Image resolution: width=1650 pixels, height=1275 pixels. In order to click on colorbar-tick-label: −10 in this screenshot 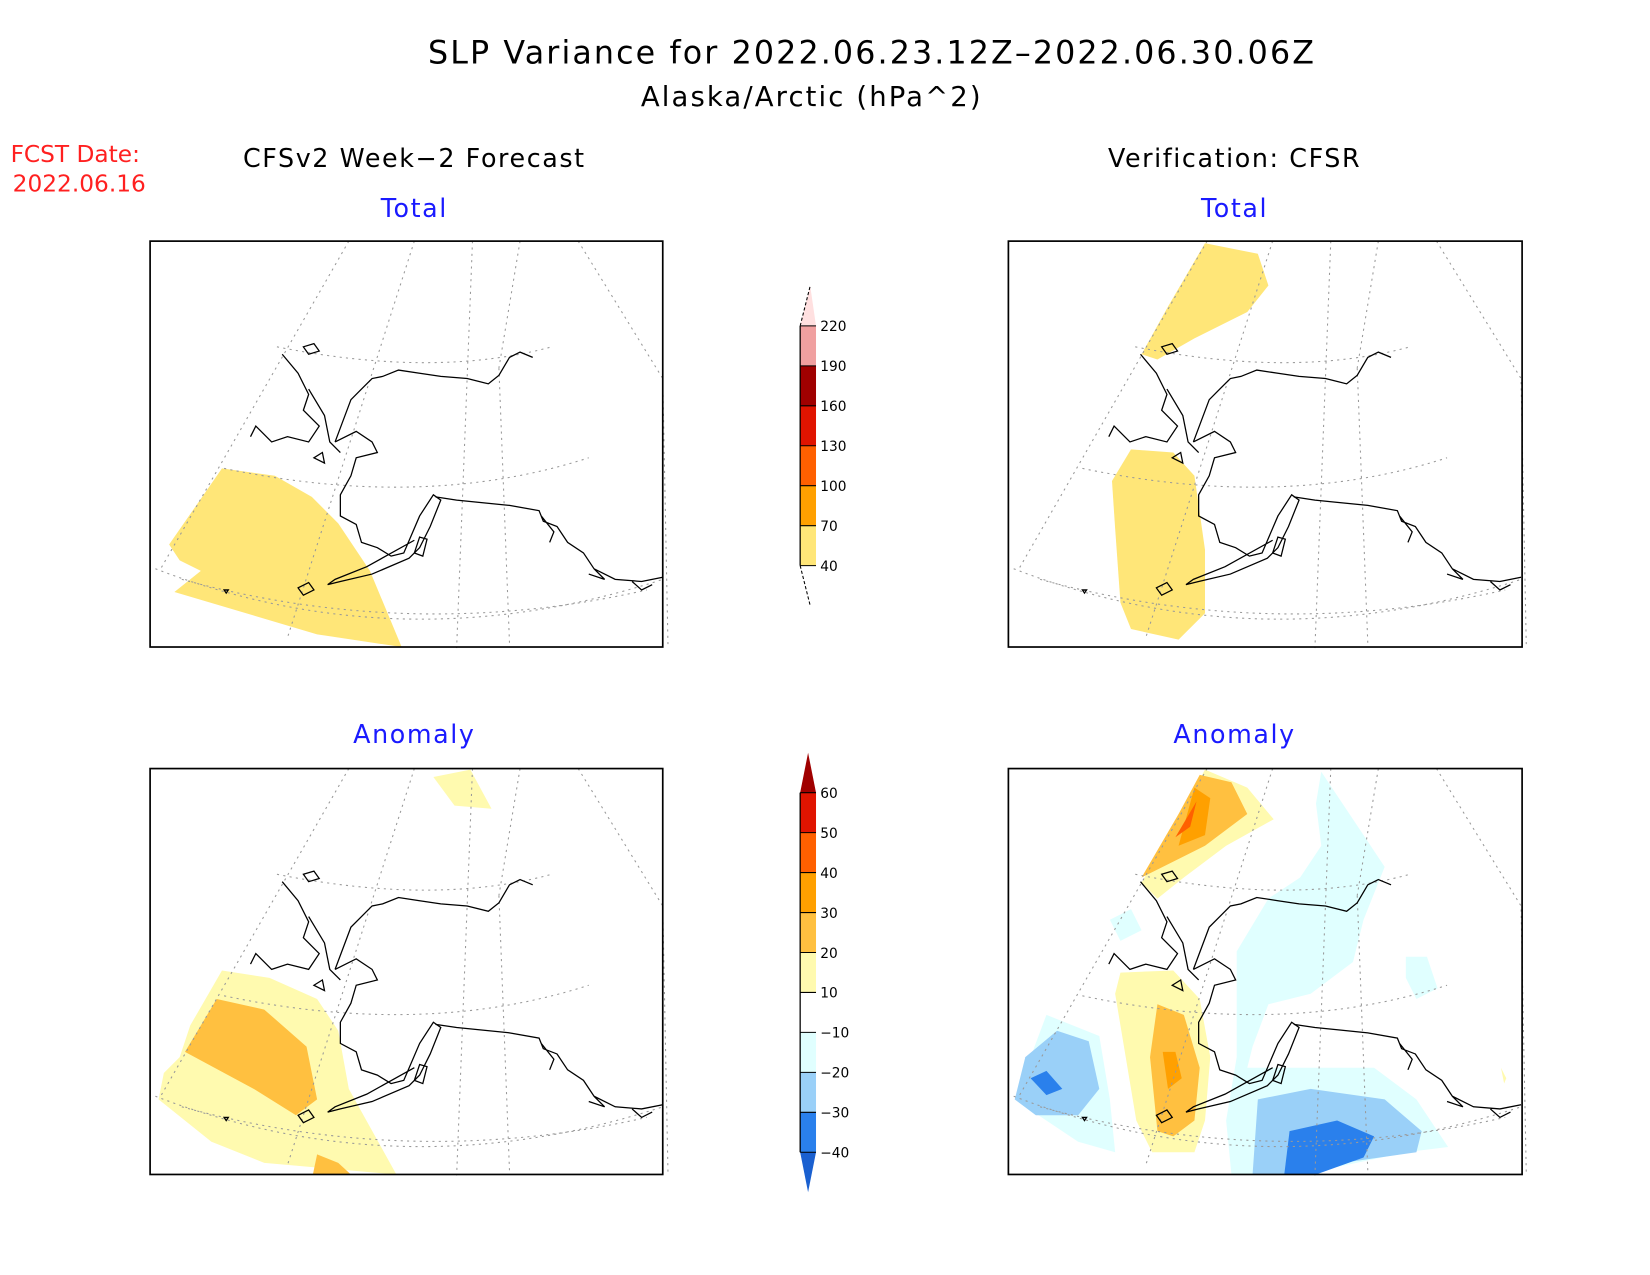, I will do `click(834, 1034)`.